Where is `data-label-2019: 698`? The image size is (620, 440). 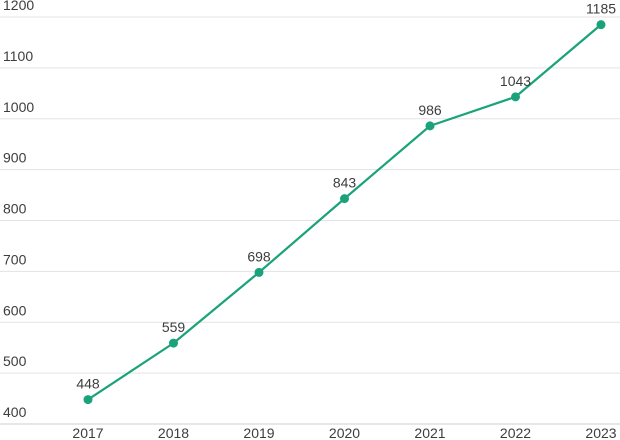
data-label-2019: 698 is located at coordinates (259, 256).